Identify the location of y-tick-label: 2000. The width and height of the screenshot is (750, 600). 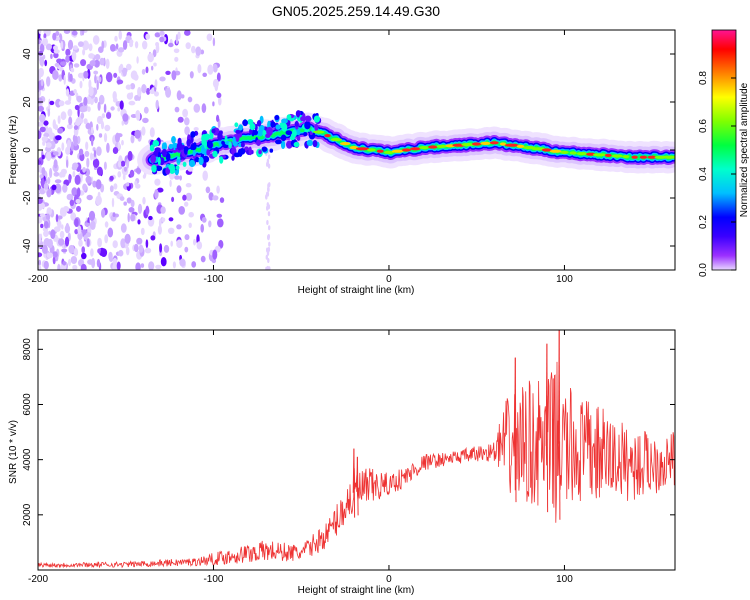
(27, 514).